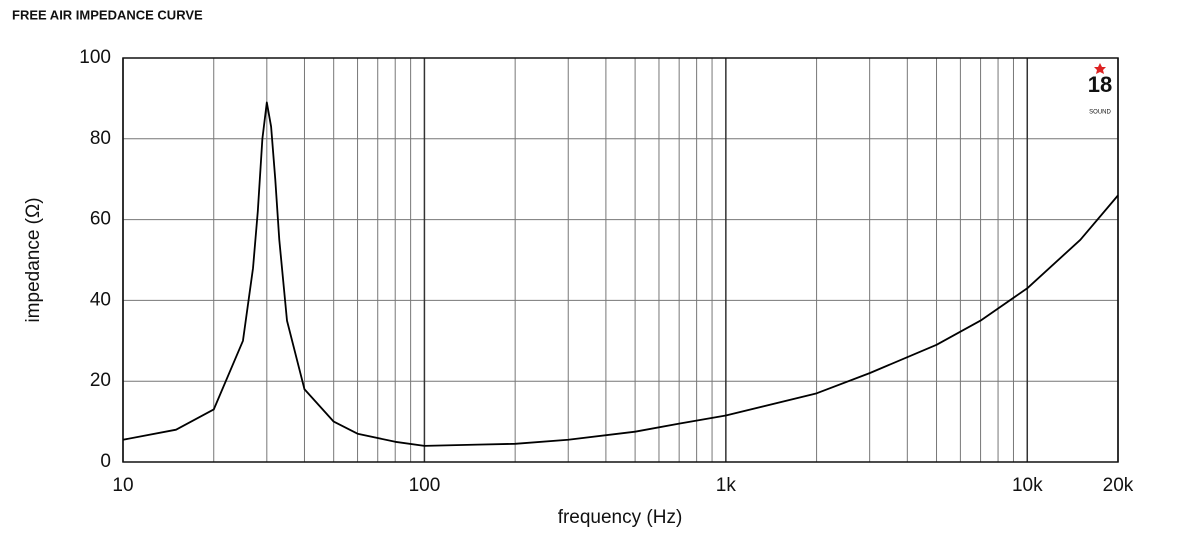  I want to click on logo-text: SOUND, so click(1100, 113).